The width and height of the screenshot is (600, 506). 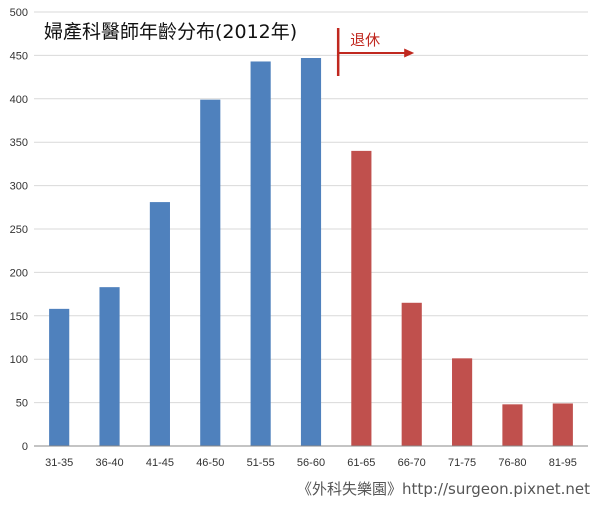 I want to click on x-tick-label: 66-70, so click(x=412, y=463).